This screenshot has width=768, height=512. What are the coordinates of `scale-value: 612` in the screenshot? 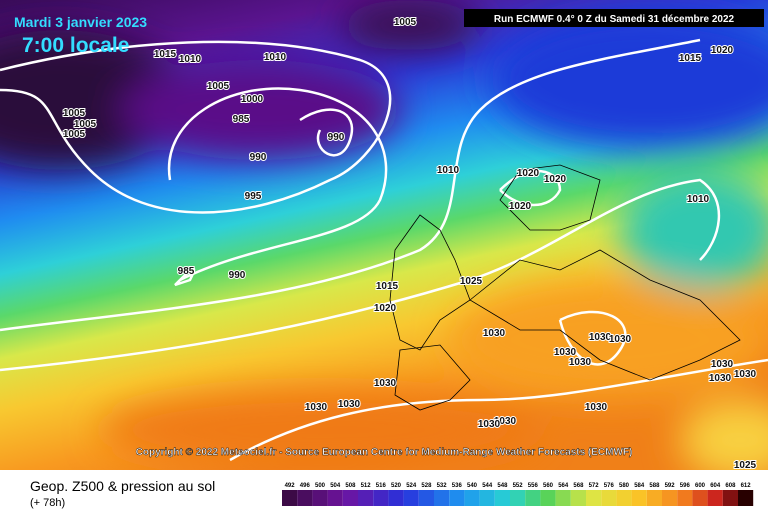 It's located at (746, 486).